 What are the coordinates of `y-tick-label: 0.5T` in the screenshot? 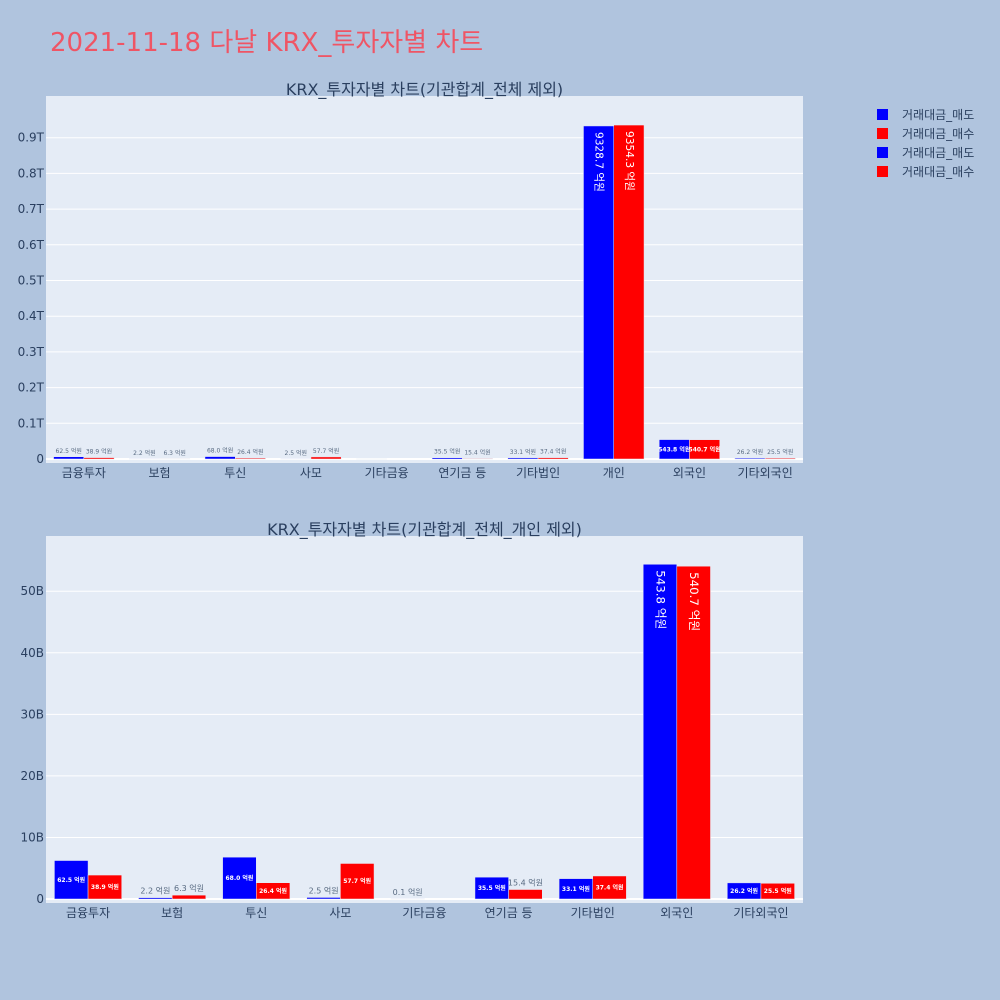 It's located at (31, 281).